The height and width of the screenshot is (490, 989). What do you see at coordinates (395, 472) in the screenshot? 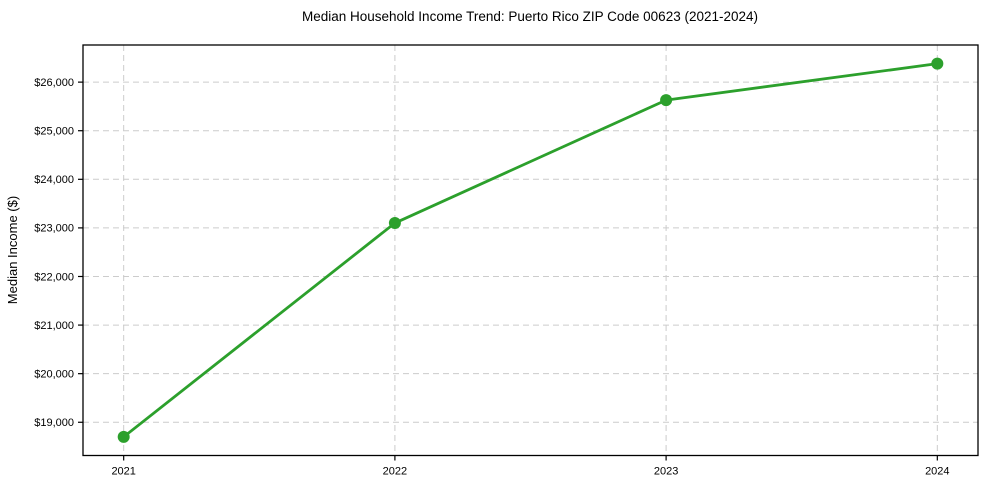
I see `x-tick-label: 2022` at bounding box center [395, 472].